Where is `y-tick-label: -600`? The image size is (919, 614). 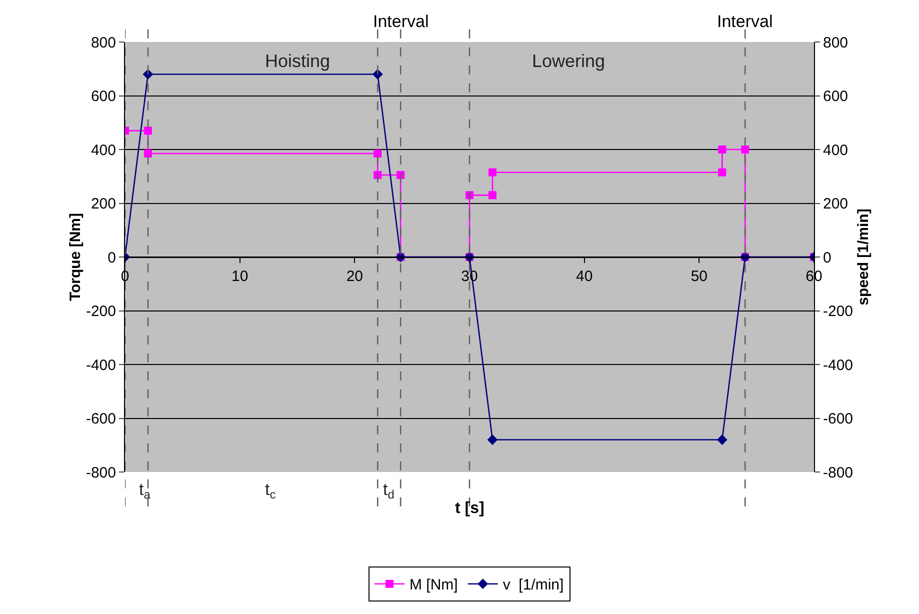 y-tick-label: -600 is located at coordinates (101, 419).